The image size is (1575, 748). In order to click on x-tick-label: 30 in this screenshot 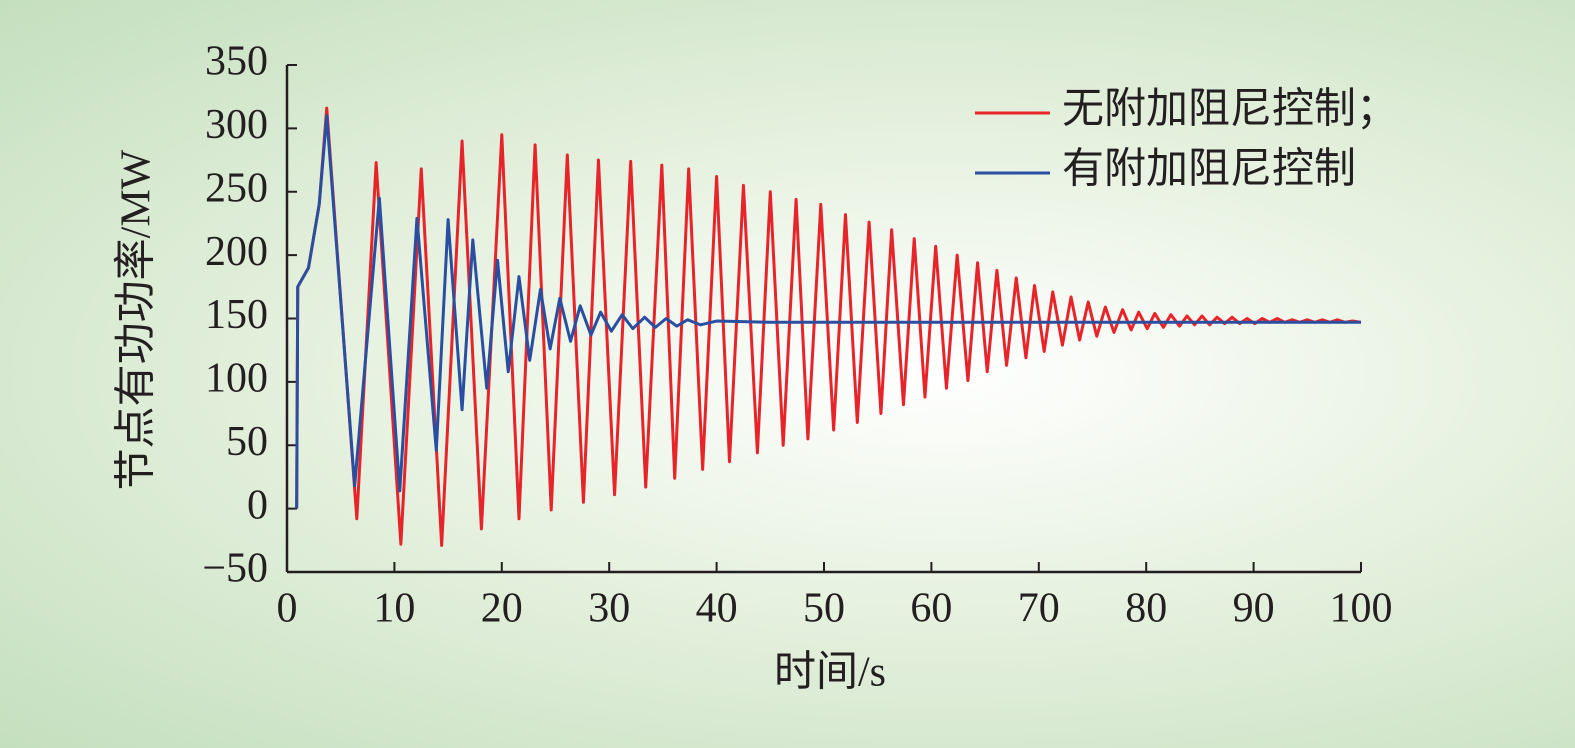, I will do `click(609, 609)`.